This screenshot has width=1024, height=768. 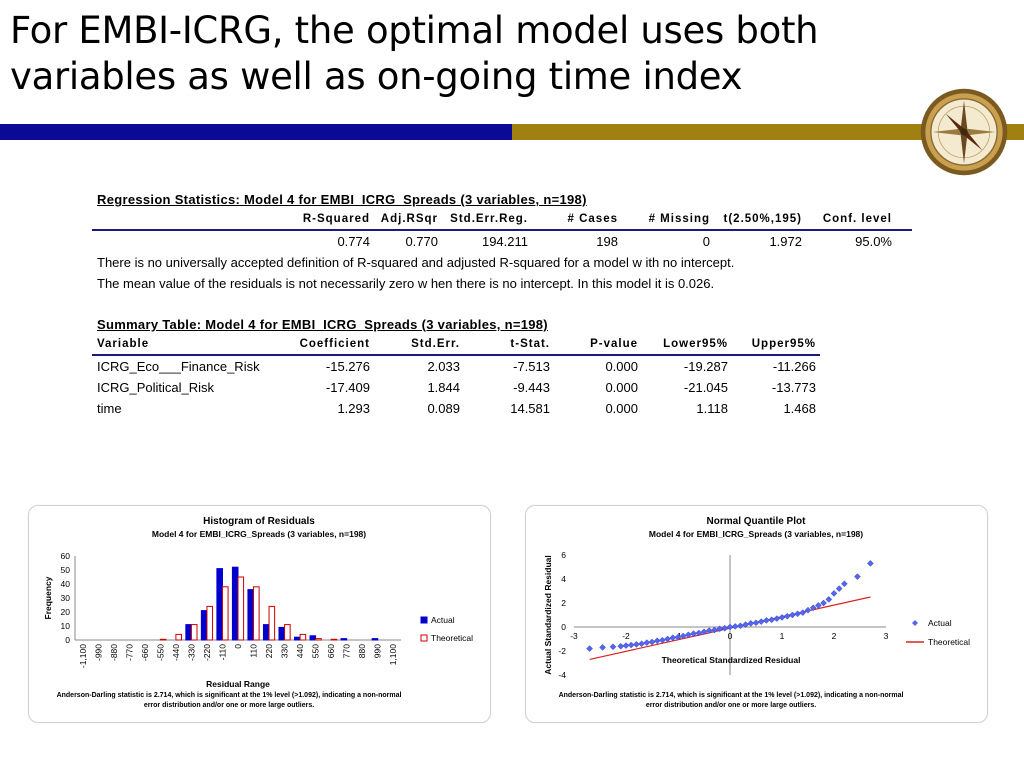 What do you see at coordinates (114, 652) in the screenshot?
I see `x-tick-label: -880` at bounding box center [114, 652].